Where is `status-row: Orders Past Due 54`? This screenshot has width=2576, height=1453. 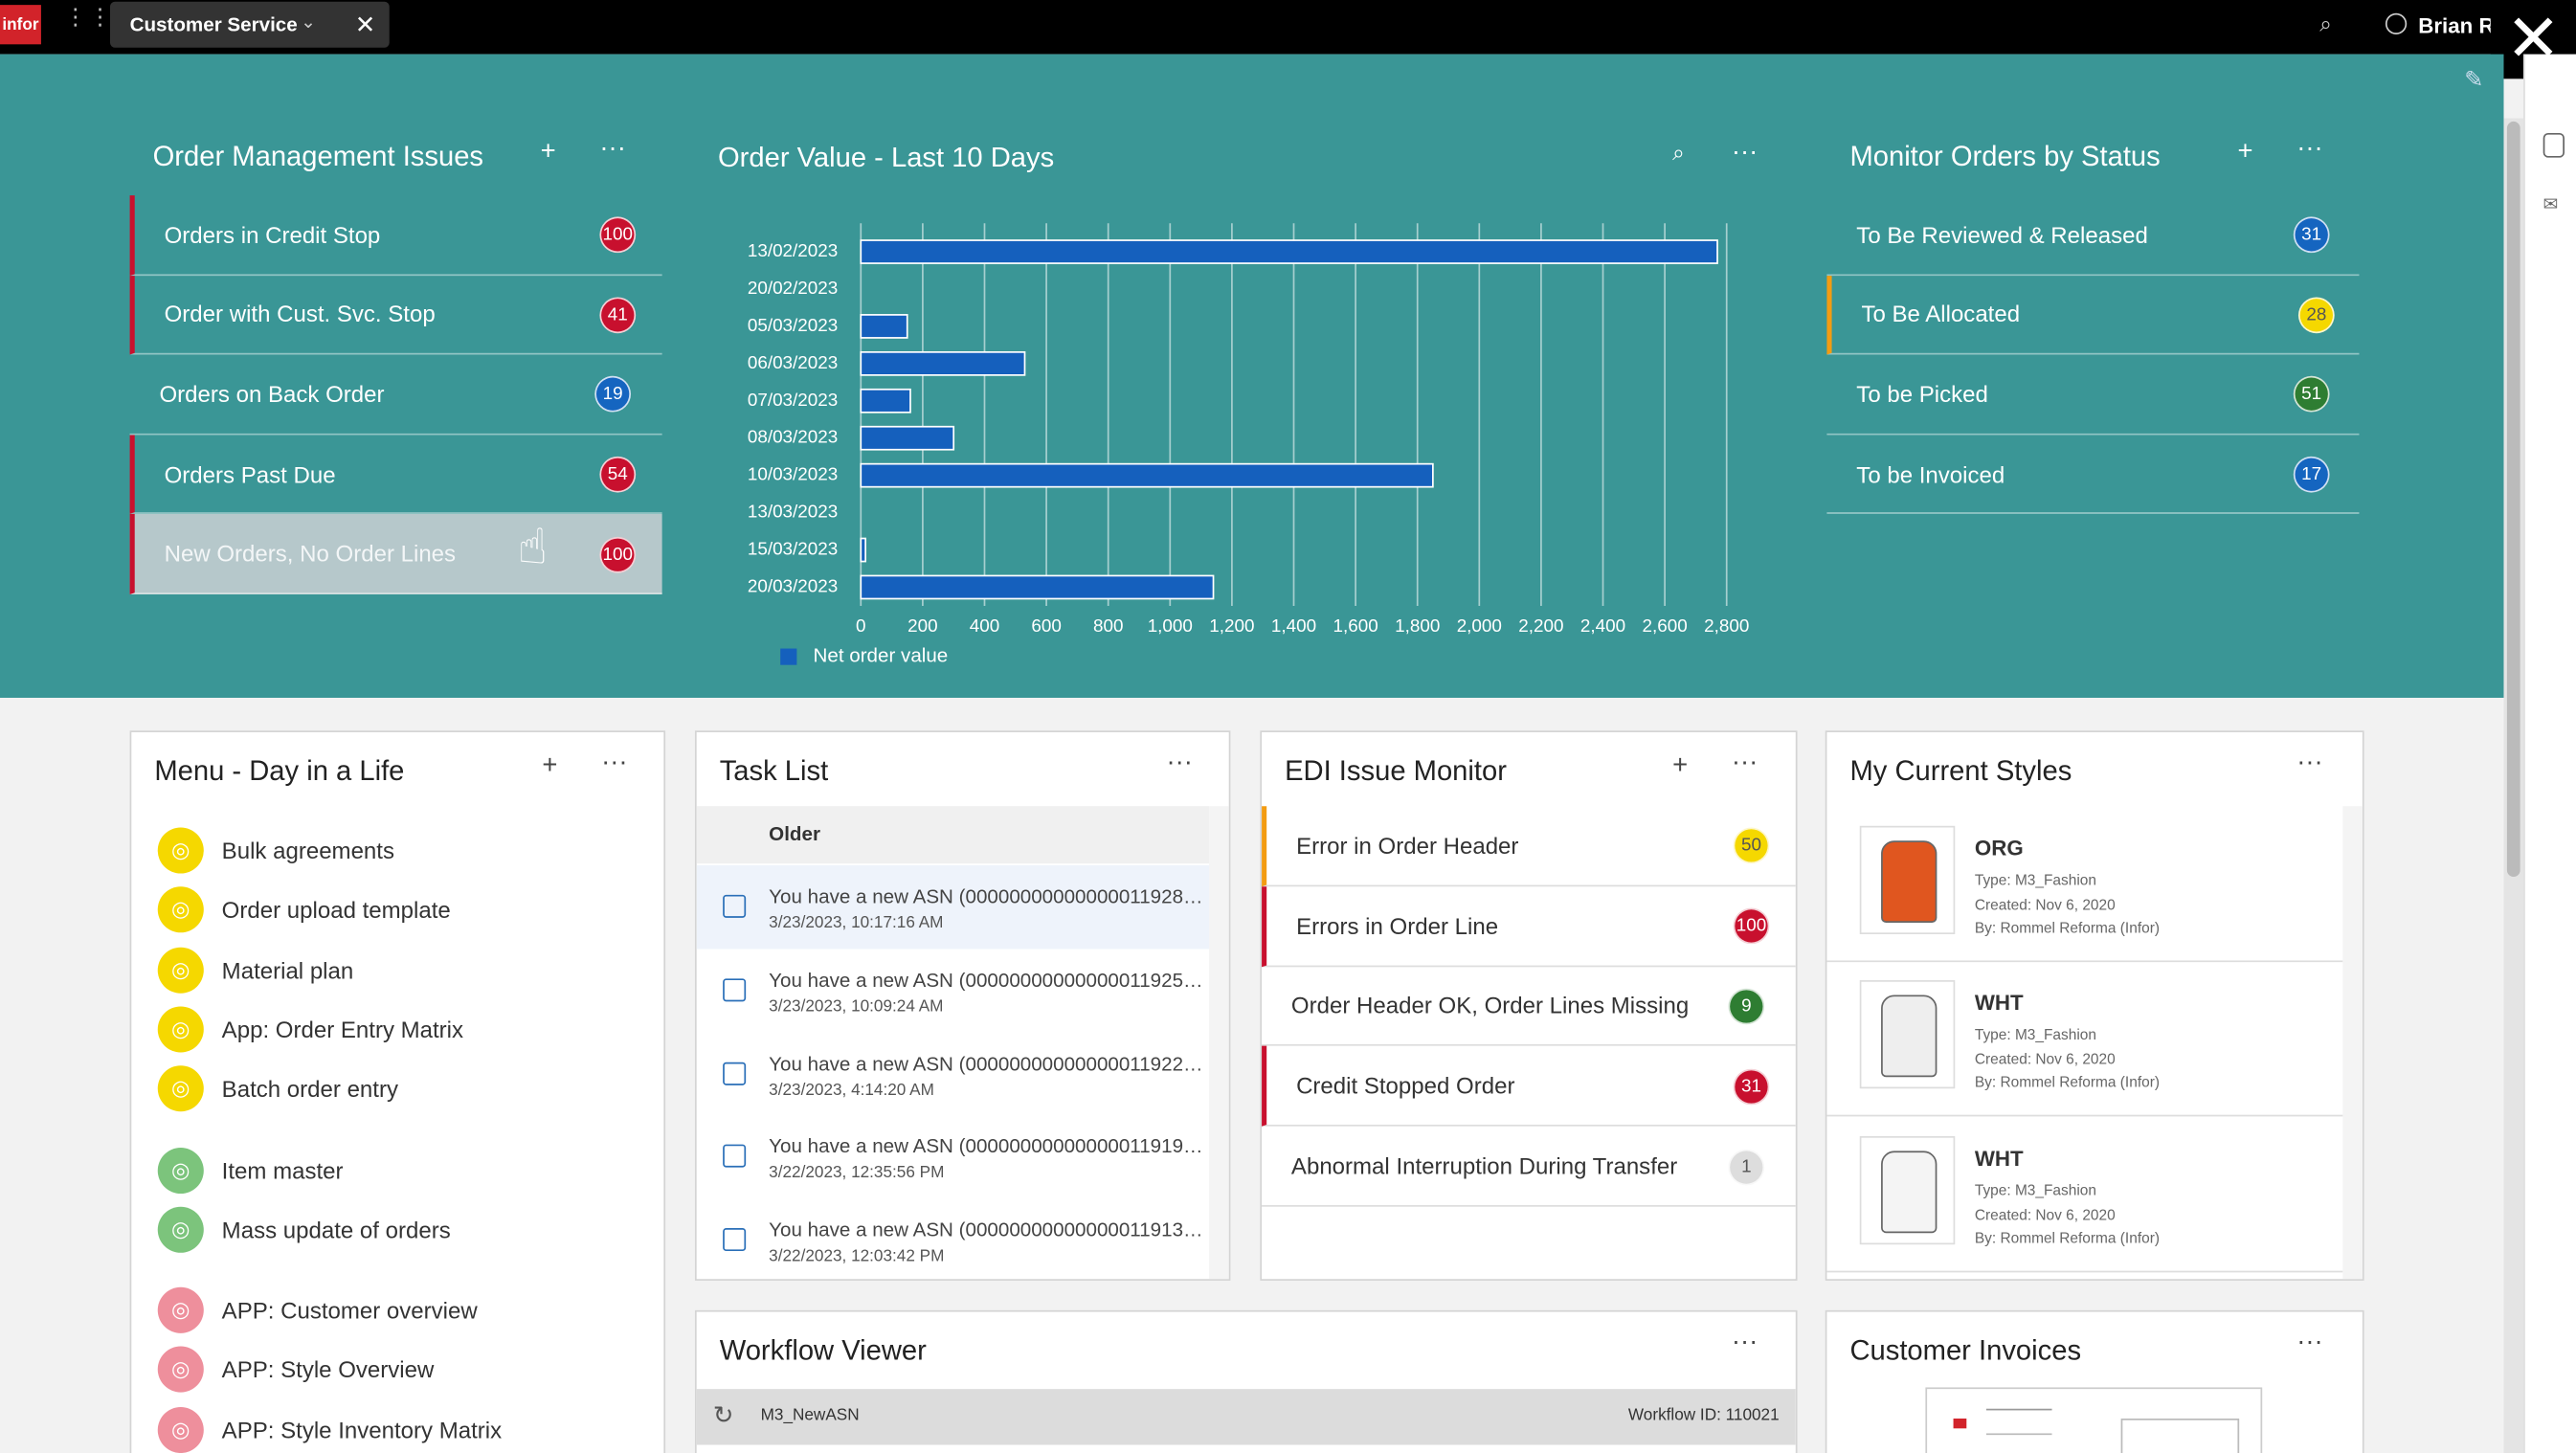 status-row: Orders Past Due 54 is located at coordinates (395, 475).